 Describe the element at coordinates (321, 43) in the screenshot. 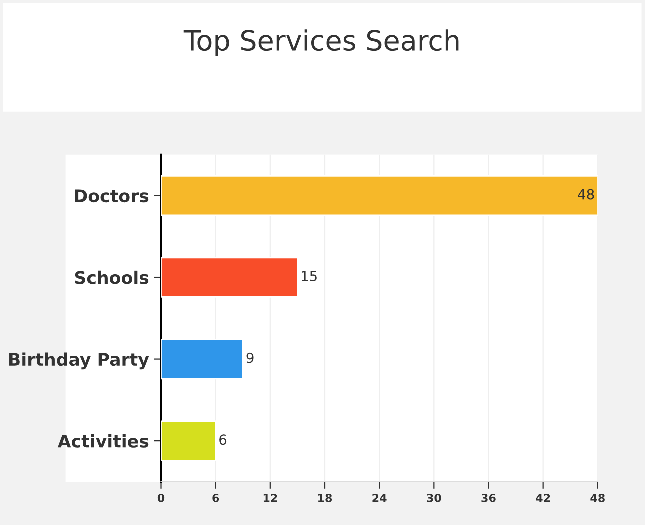

I see `chart-title: Top Services Search` at that location.